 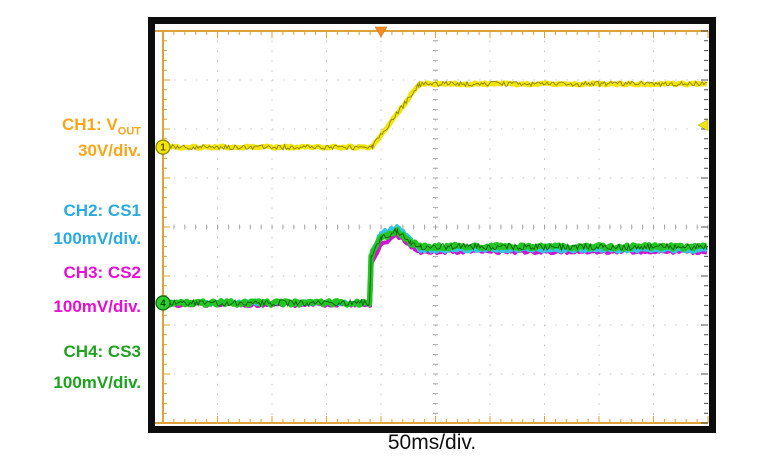 I want to click on ch4-name-label: CH4: CS3, so click(x=102, y=351).